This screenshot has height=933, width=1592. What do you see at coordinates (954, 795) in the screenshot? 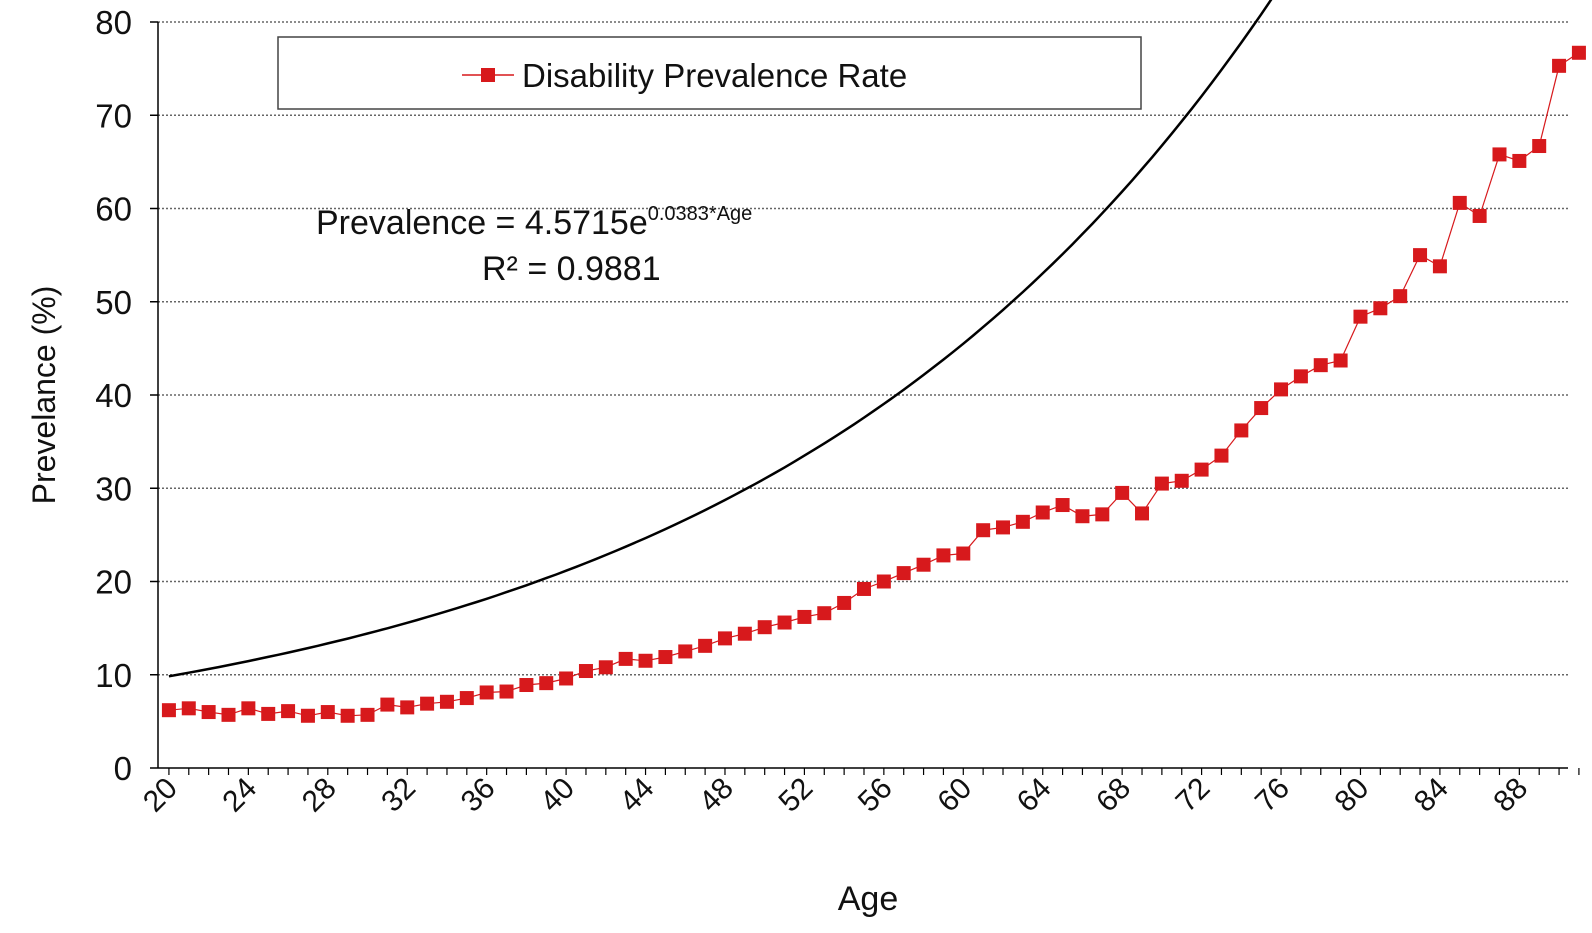
I see `x-tick-label: 60` at bounding box center [954, 795].